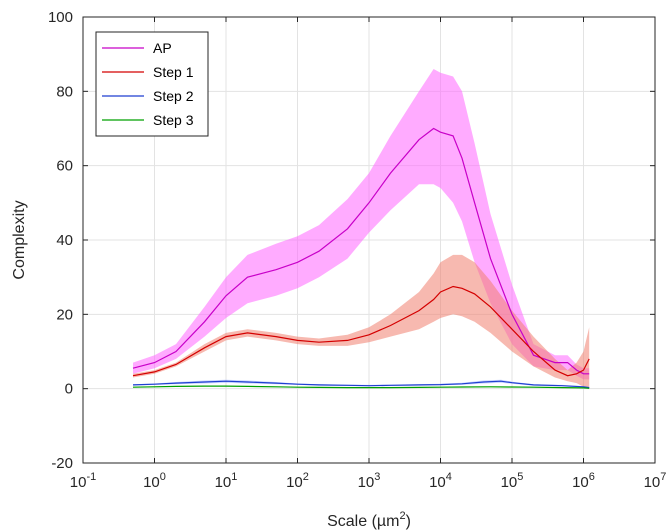  I want to click on legend-box, so click(152, 84).